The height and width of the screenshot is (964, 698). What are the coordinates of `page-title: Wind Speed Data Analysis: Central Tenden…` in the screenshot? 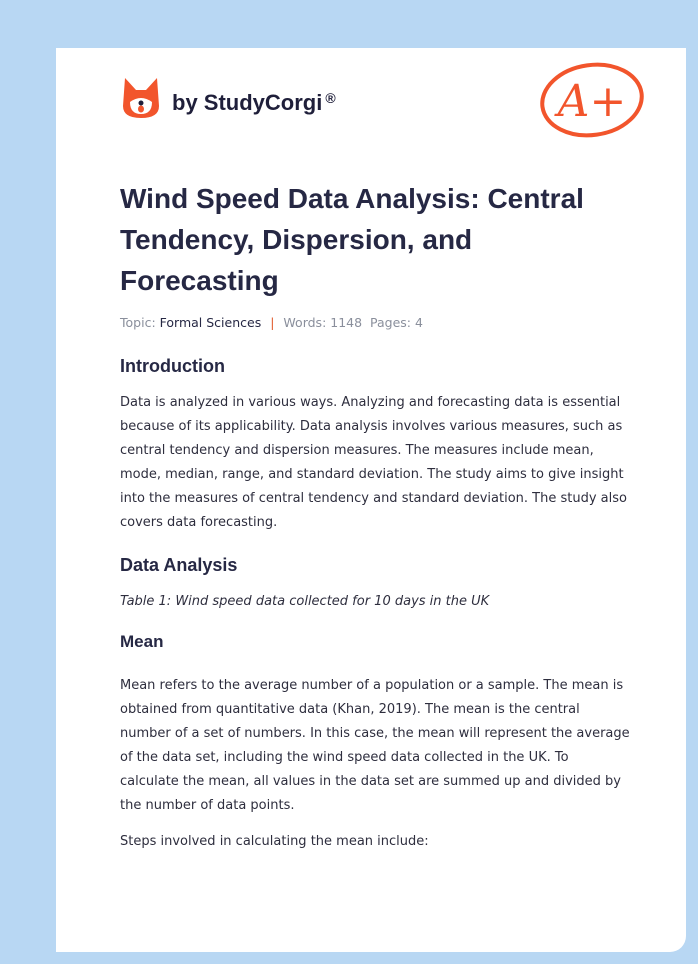 It's located at (352, 239).